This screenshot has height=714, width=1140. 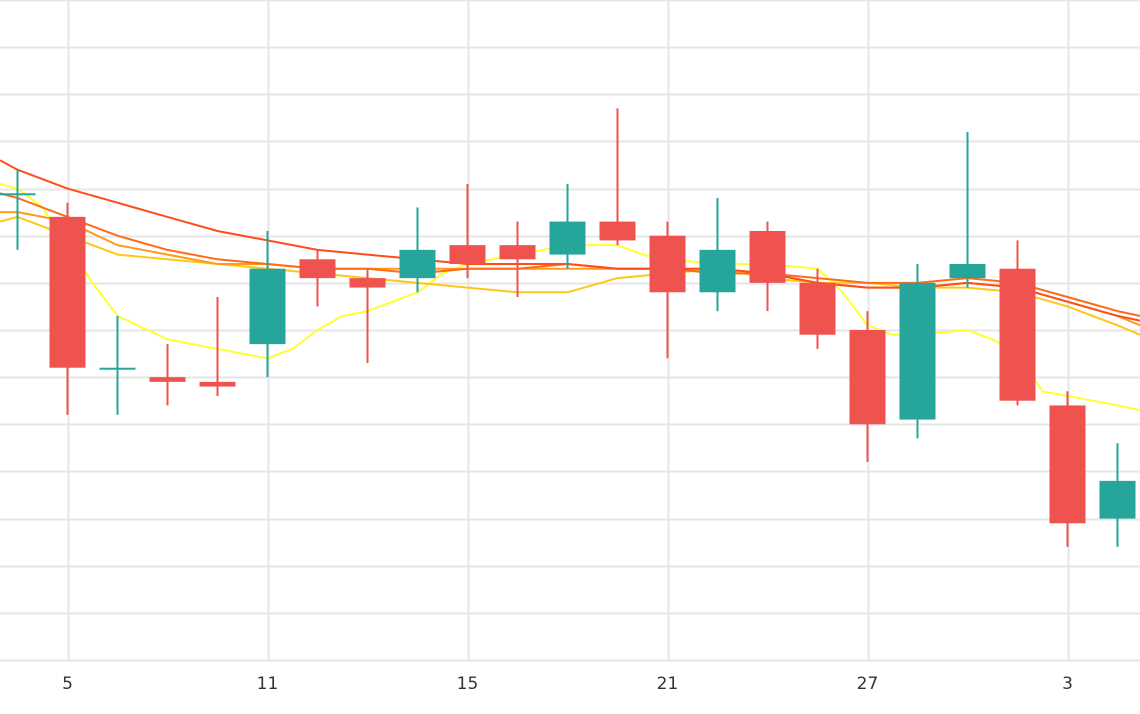 What do you see at coordinates (668, 684) in the screenshot?
I see `x-tick-label: 21` at bounding box center [668, 684].